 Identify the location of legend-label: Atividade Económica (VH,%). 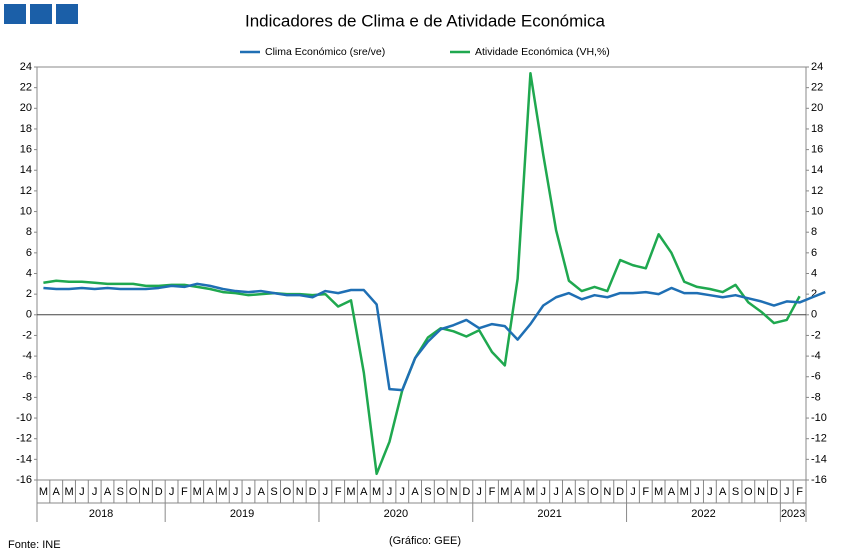
(542, 52).